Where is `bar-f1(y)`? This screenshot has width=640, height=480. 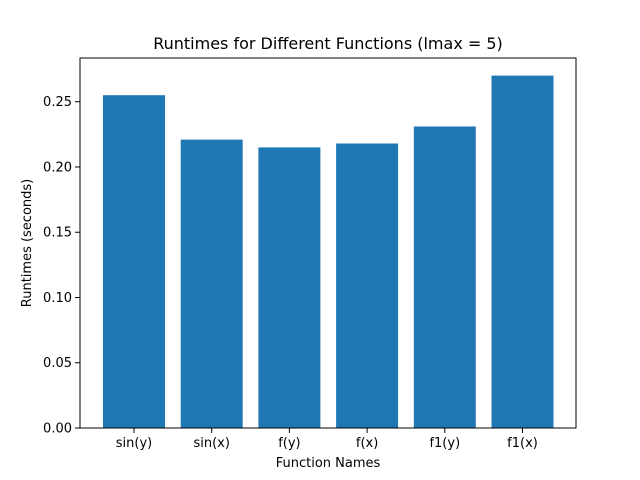
bar-f1(y) is located at coordinates (444, 277).